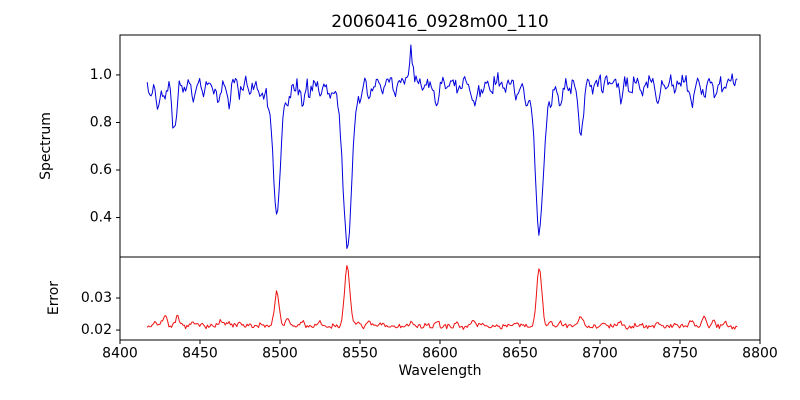 The height and width of the screenshot is (400, 800). Describe the element at coordinates (120, 354) in the screenshot. I see `x-tick-label: 8400` at that location.